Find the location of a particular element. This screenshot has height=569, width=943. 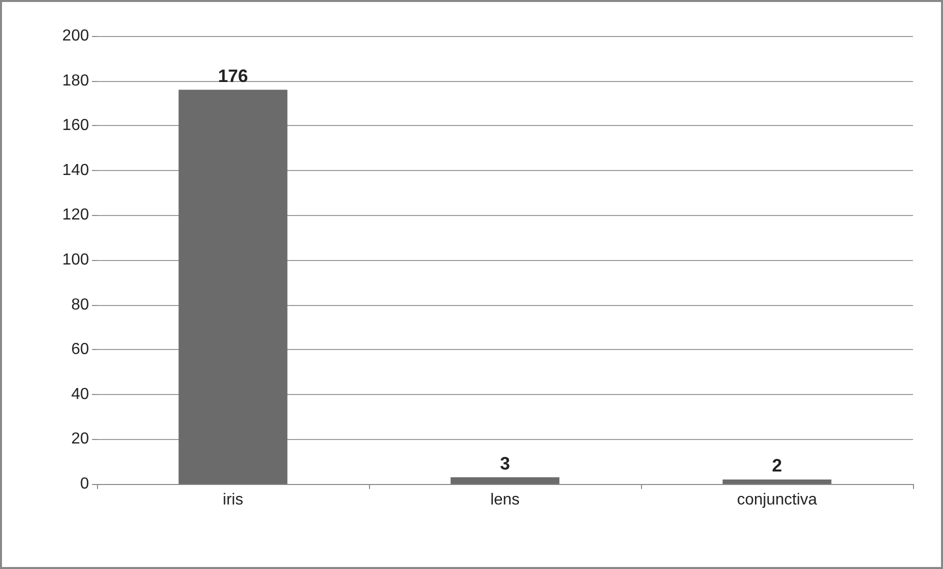

y-tick-label: 40 is located at coordinates (80, 394).